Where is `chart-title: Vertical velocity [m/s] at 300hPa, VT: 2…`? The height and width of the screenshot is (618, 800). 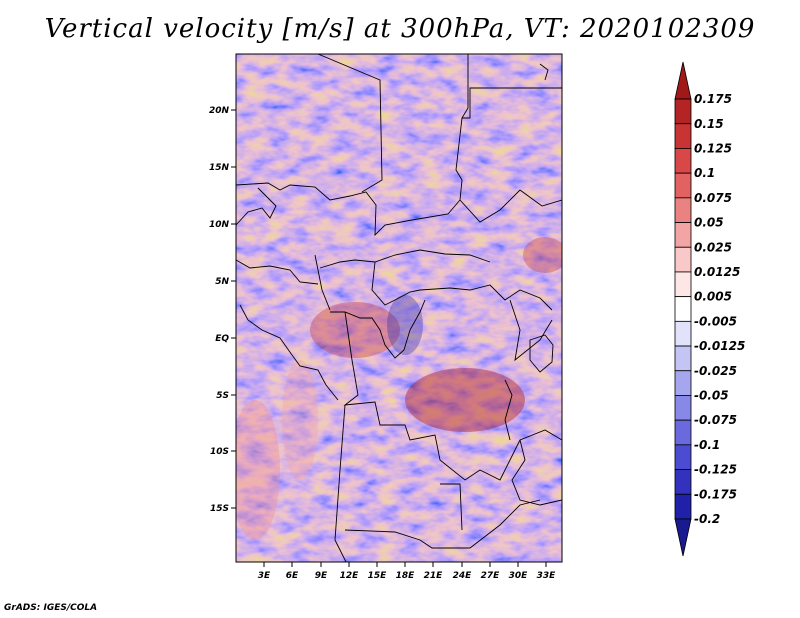 chart-title: Vertical velocity [m/s] at 300hPa, VT: 2… is located at coordinates (400, 29).